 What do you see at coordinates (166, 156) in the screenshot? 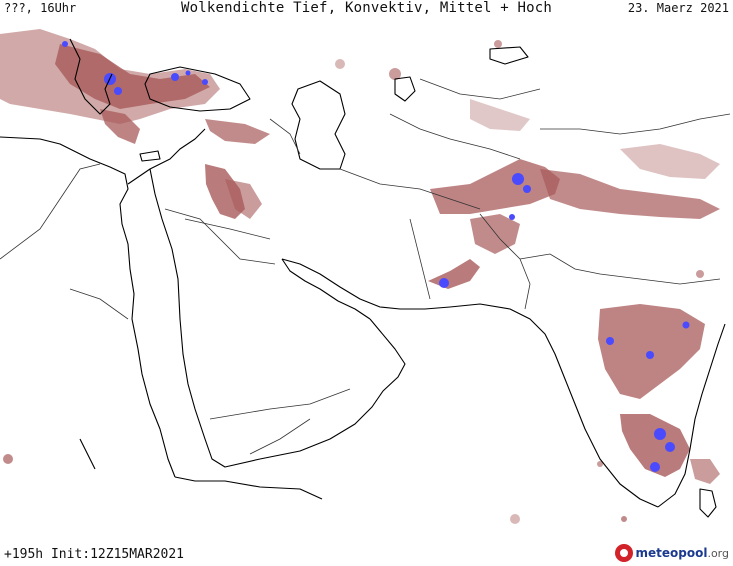
I see `coast-levant` at bounding box center [166, 156].